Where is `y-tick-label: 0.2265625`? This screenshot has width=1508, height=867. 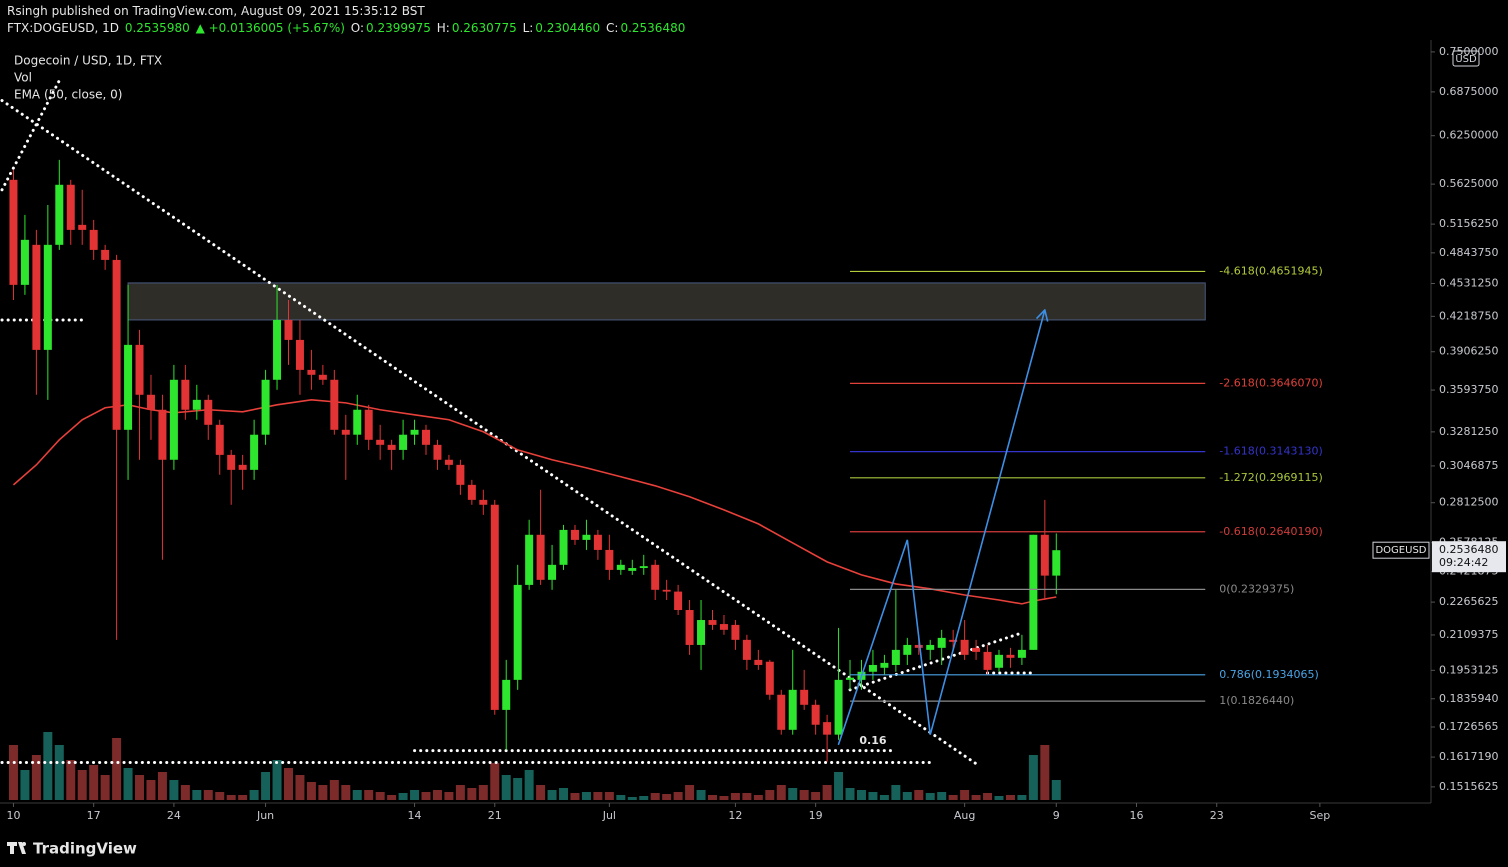 y-tick-label: 0.2265625 is located at coordinates (1469, 601).